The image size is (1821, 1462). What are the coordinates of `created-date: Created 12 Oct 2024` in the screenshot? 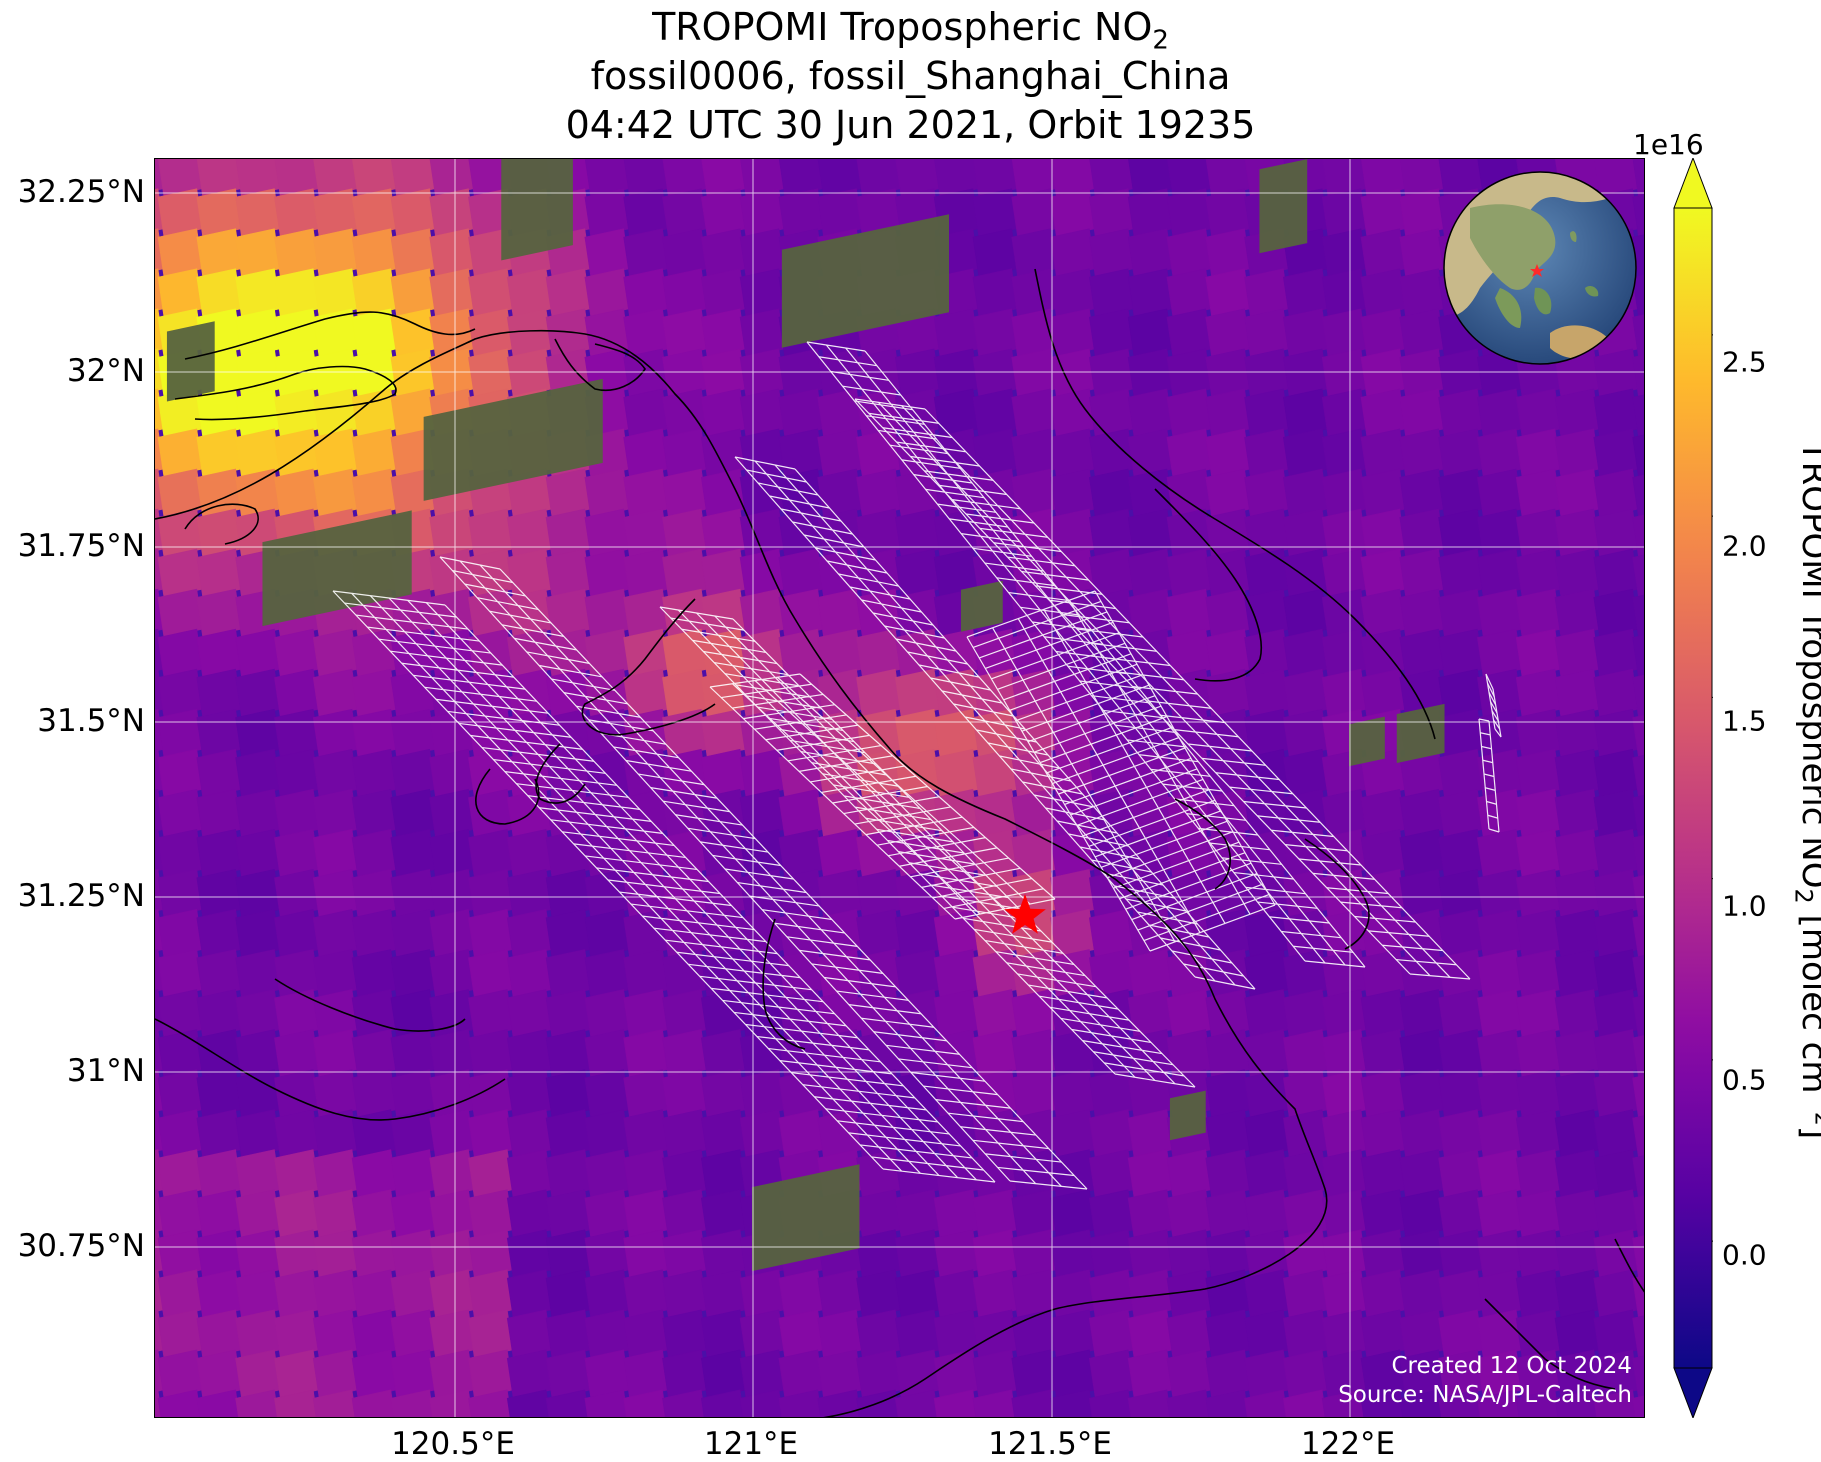 It's located at (1511, 1366).